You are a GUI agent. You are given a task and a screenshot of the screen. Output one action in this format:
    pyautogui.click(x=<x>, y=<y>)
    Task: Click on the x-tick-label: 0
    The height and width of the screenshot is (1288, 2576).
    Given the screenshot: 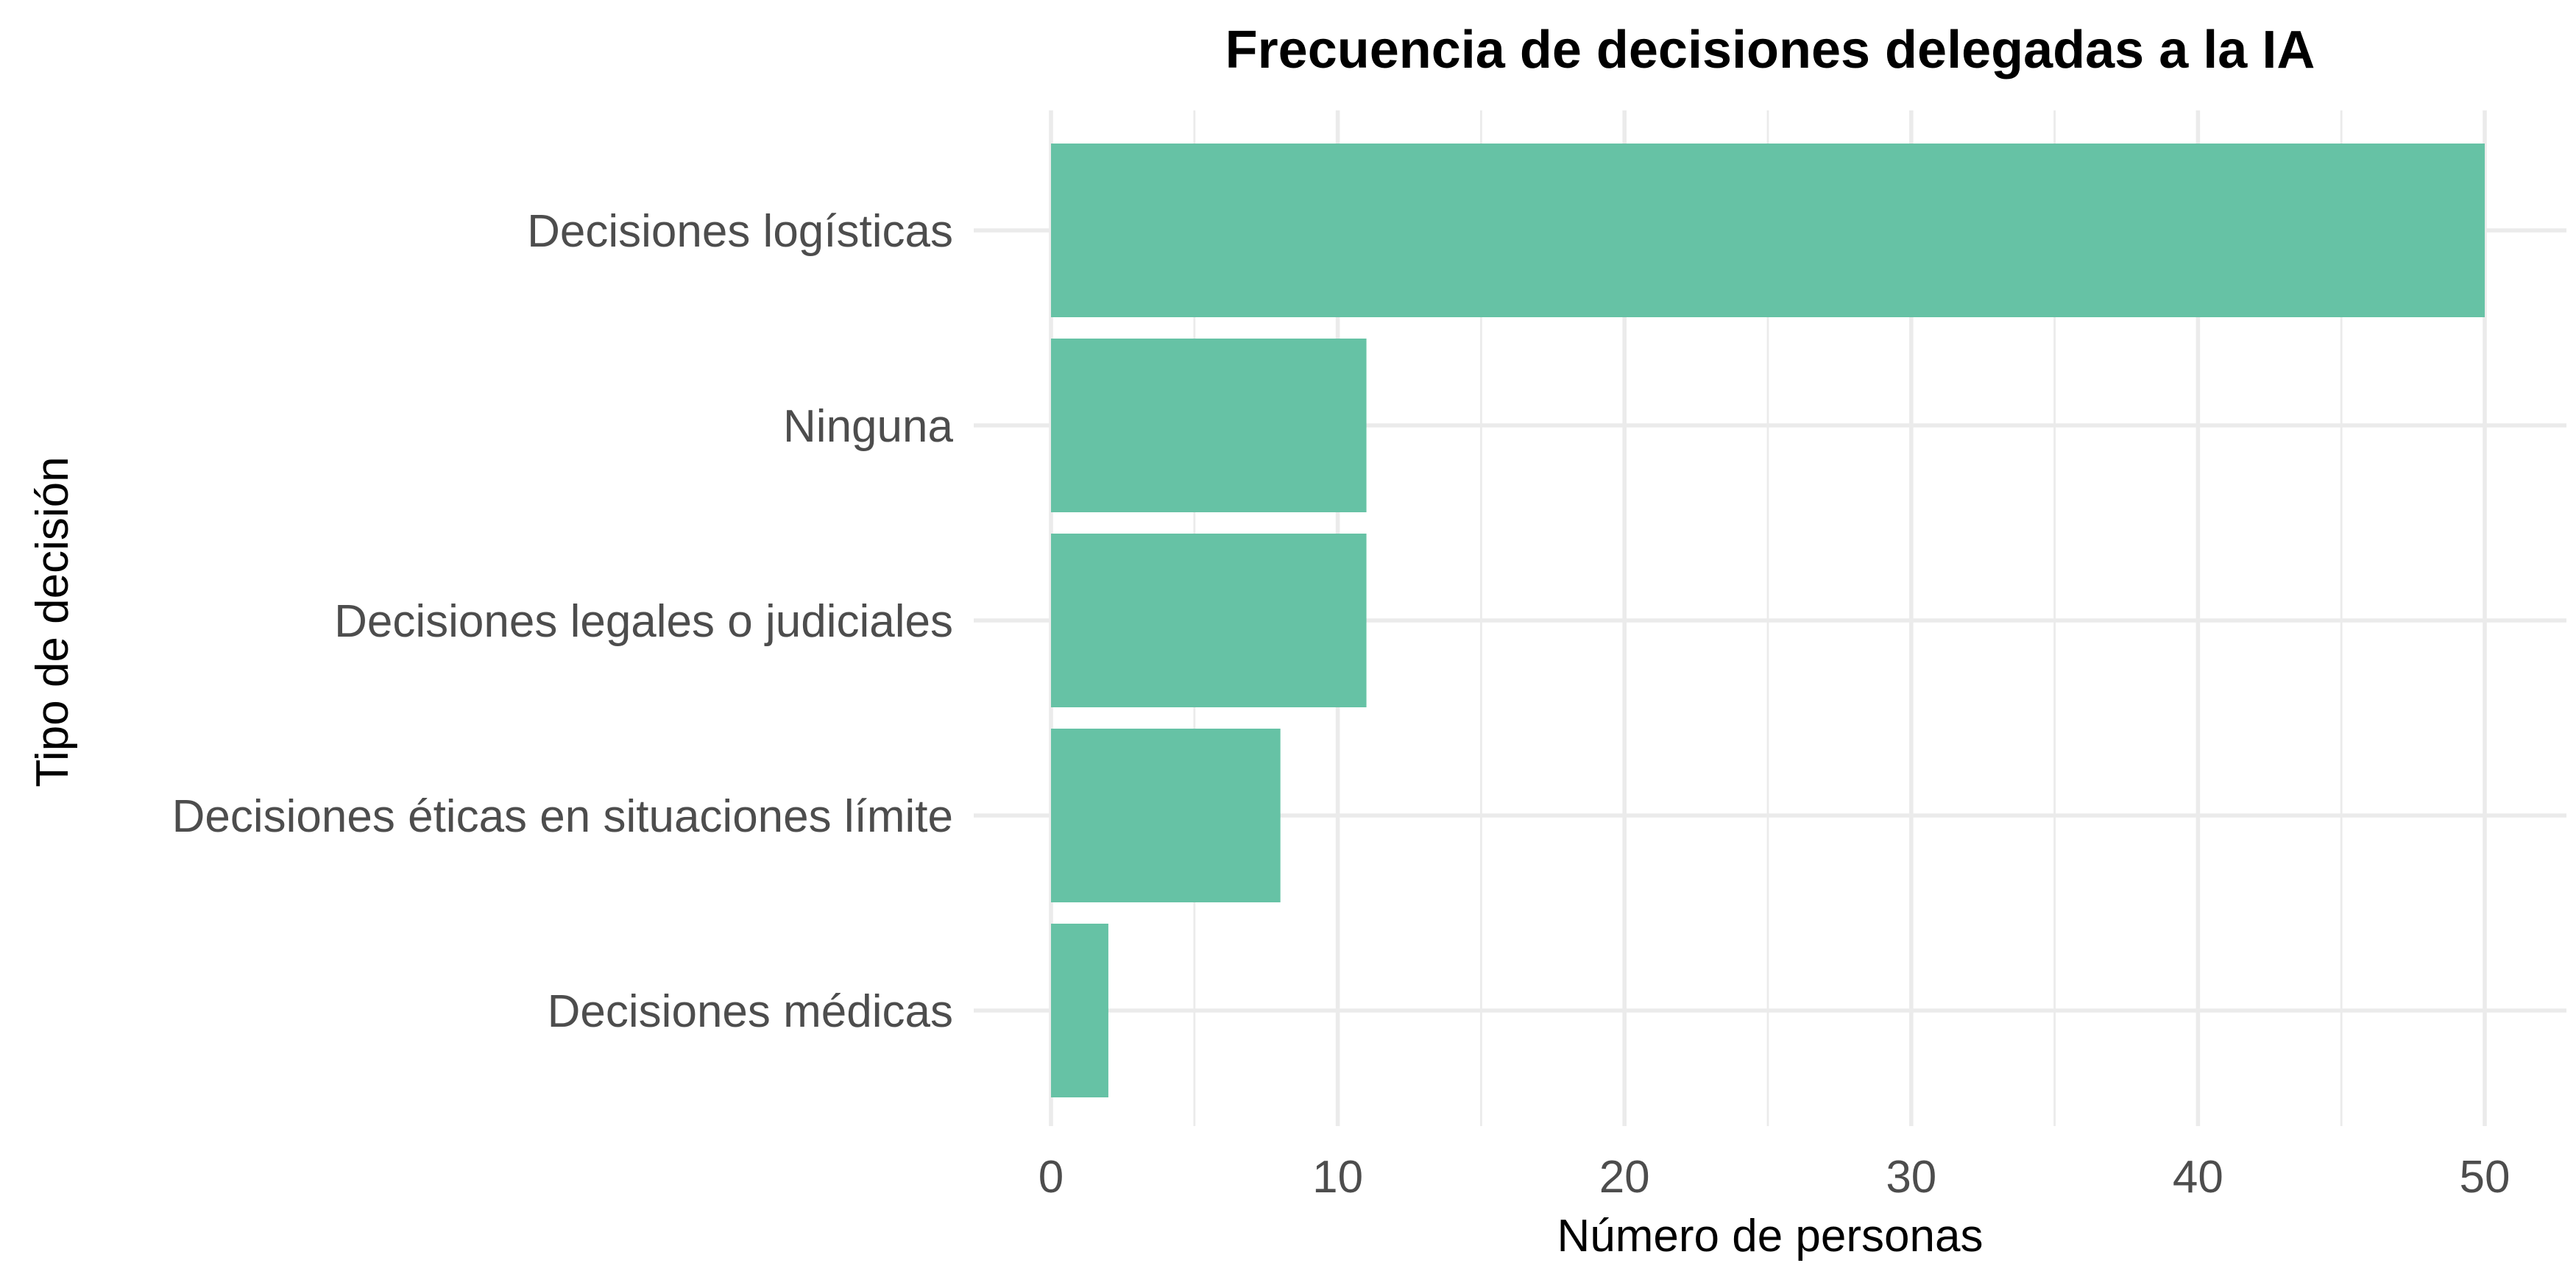 What is the action you would take?
    pyautogui.click(x=1051, y=1177)
    